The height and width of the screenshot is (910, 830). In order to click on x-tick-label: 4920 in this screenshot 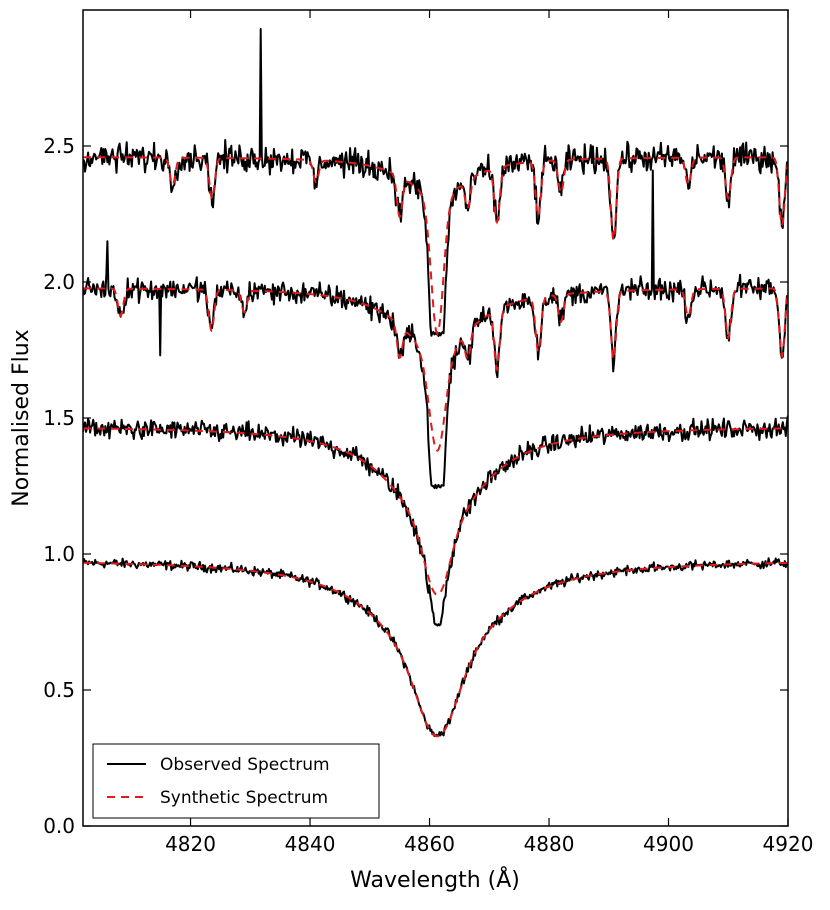, I will do `click(788, 844)`.